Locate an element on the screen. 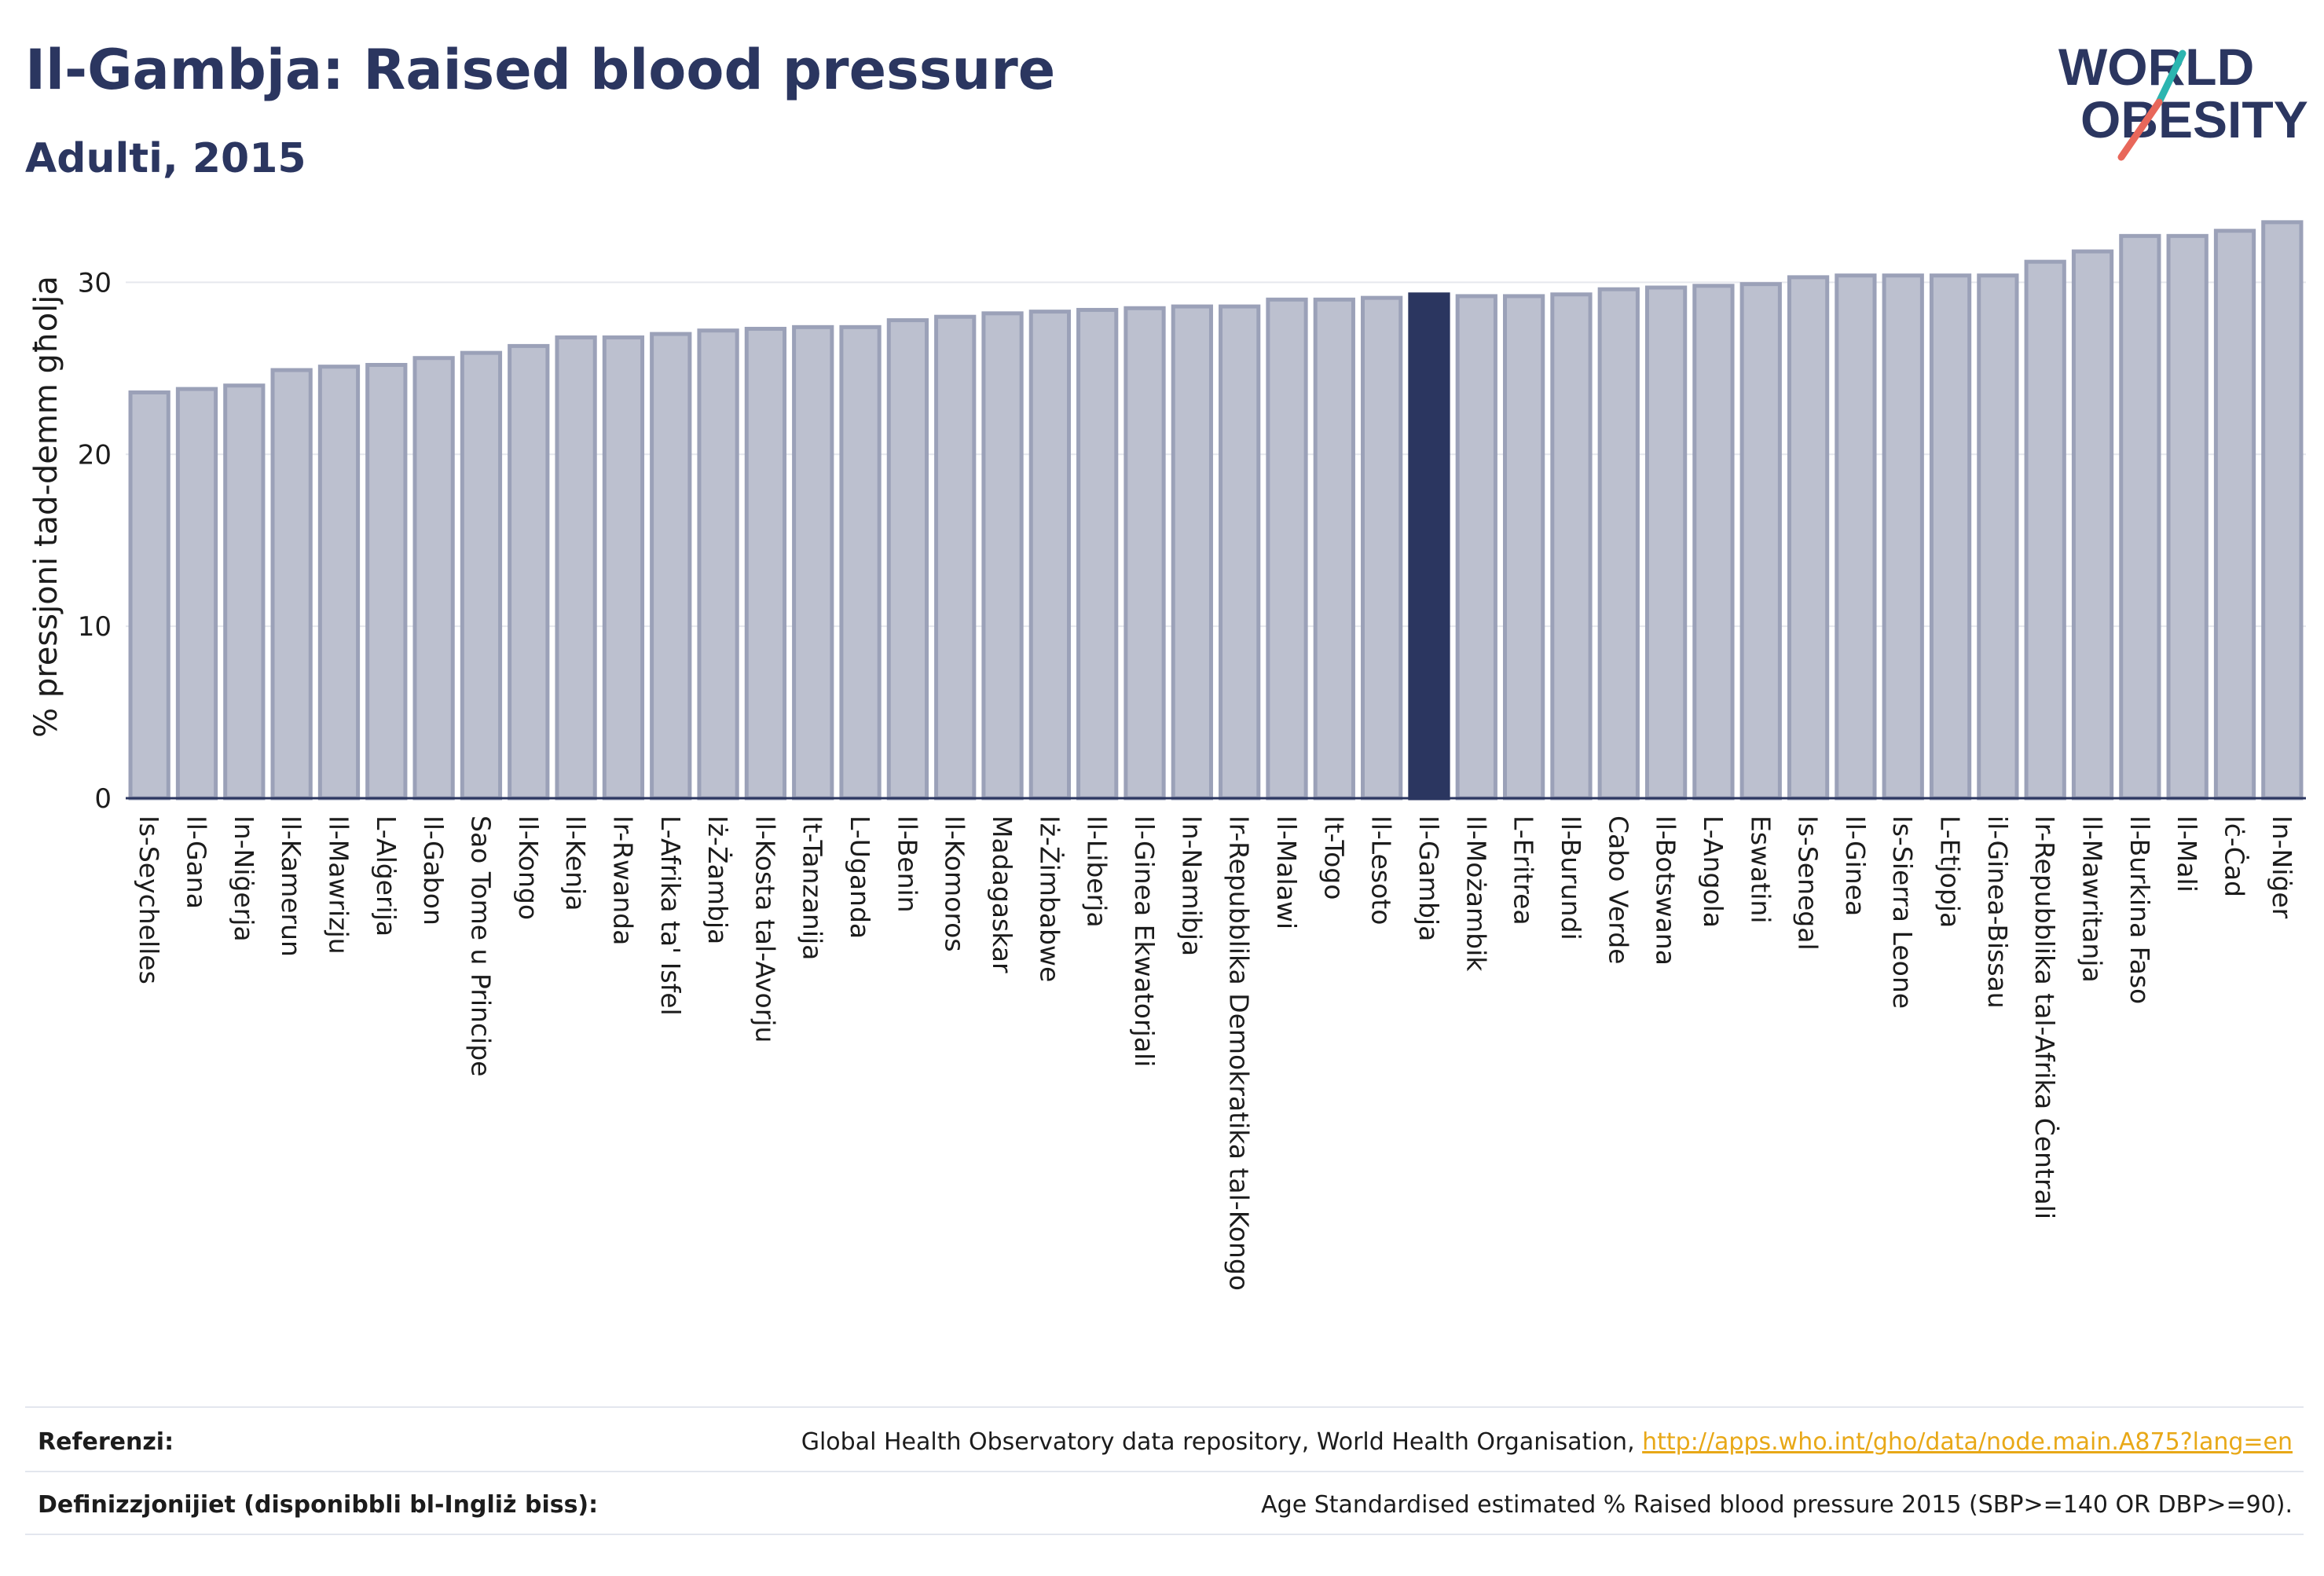 This screenshot has width=2324, height=1576. x-tick-label: In-Niġerja is located at coordinates (244, 878).